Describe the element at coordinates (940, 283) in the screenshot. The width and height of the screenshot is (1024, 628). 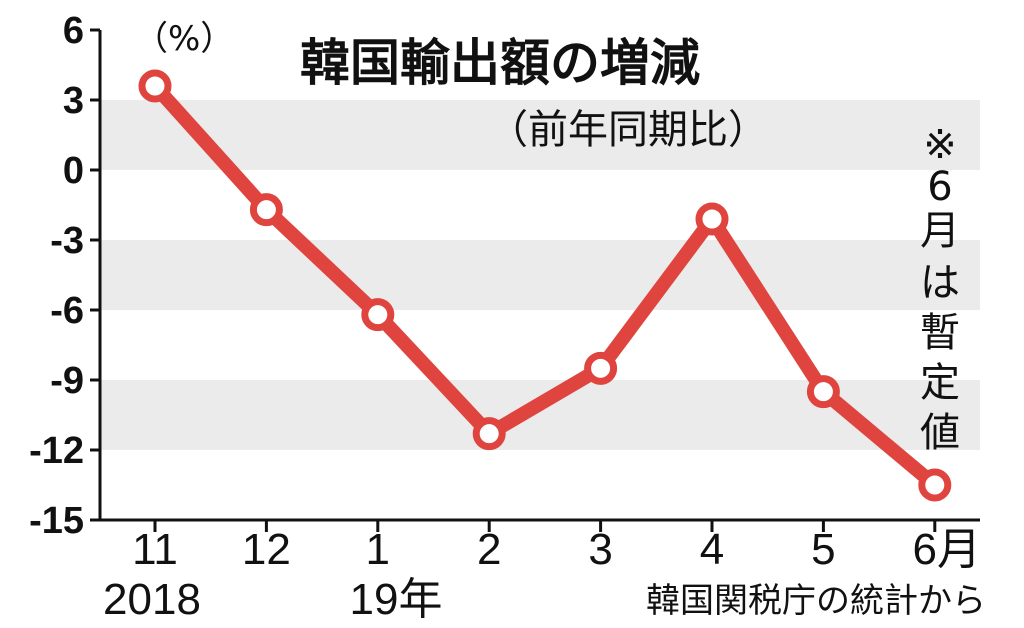
I see `note-char: は` at that location.